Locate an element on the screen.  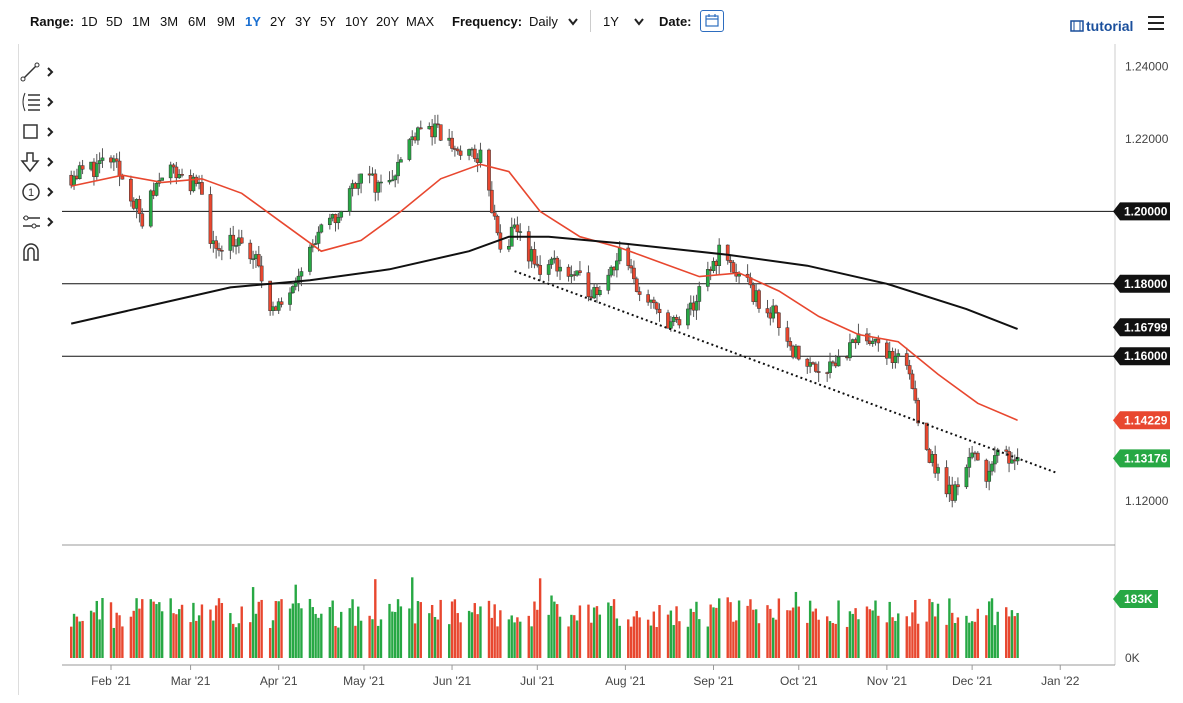
shape-tool-button is located at coordinates (40, 132).